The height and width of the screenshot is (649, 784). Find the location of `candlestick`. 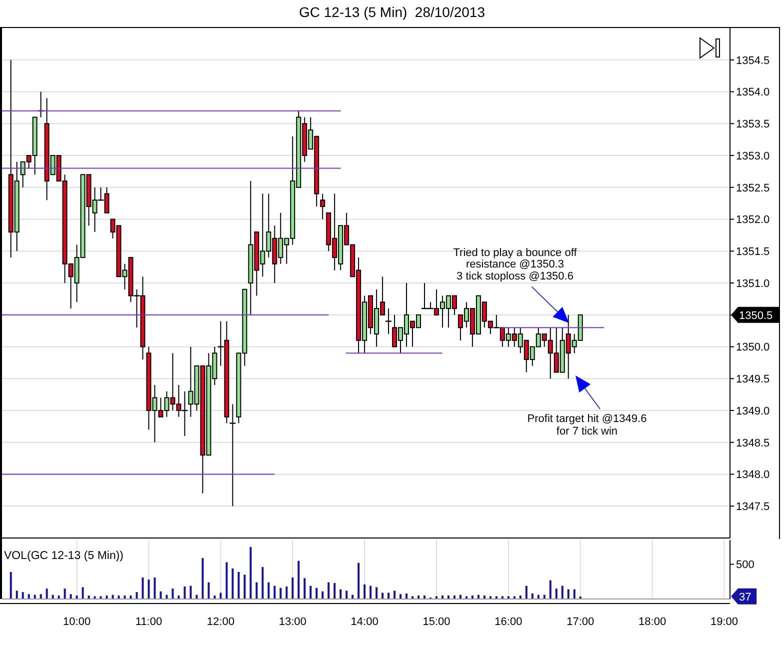

candlestick is located at coordinates (323, 206).